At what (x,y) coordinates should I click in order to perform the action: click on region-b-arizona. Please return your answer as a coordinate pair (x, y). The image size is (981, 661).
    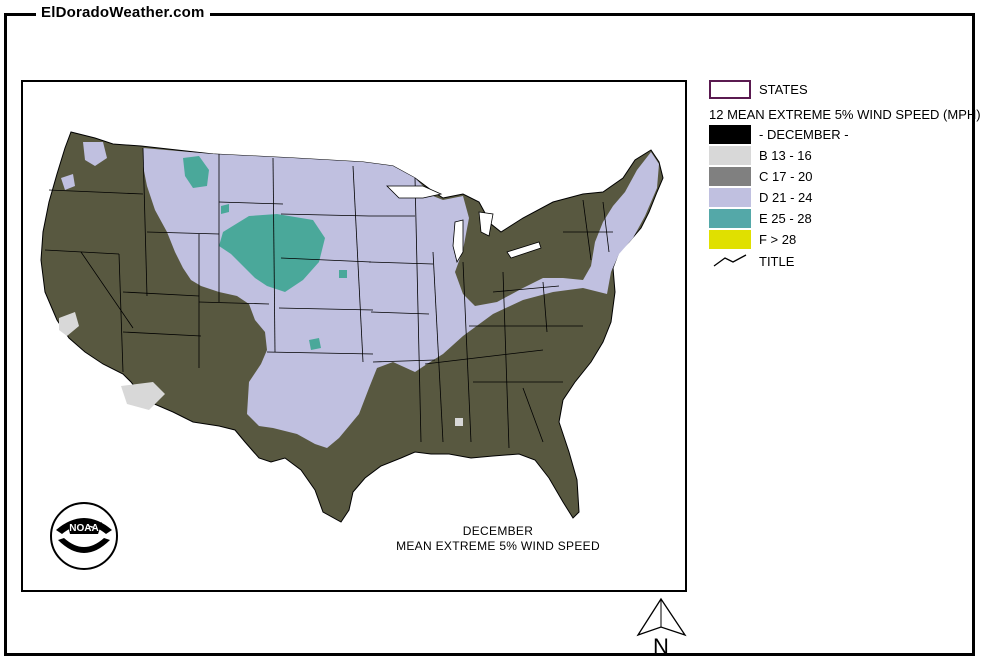
    Looking at the image, I should click on (143, 396).